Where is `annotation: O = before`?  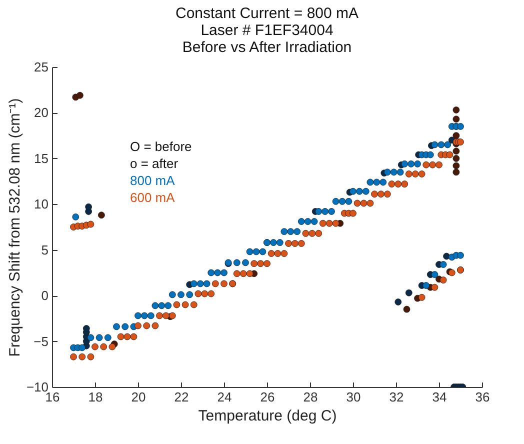
annotation: O = before is located at coordinates (161, 146).